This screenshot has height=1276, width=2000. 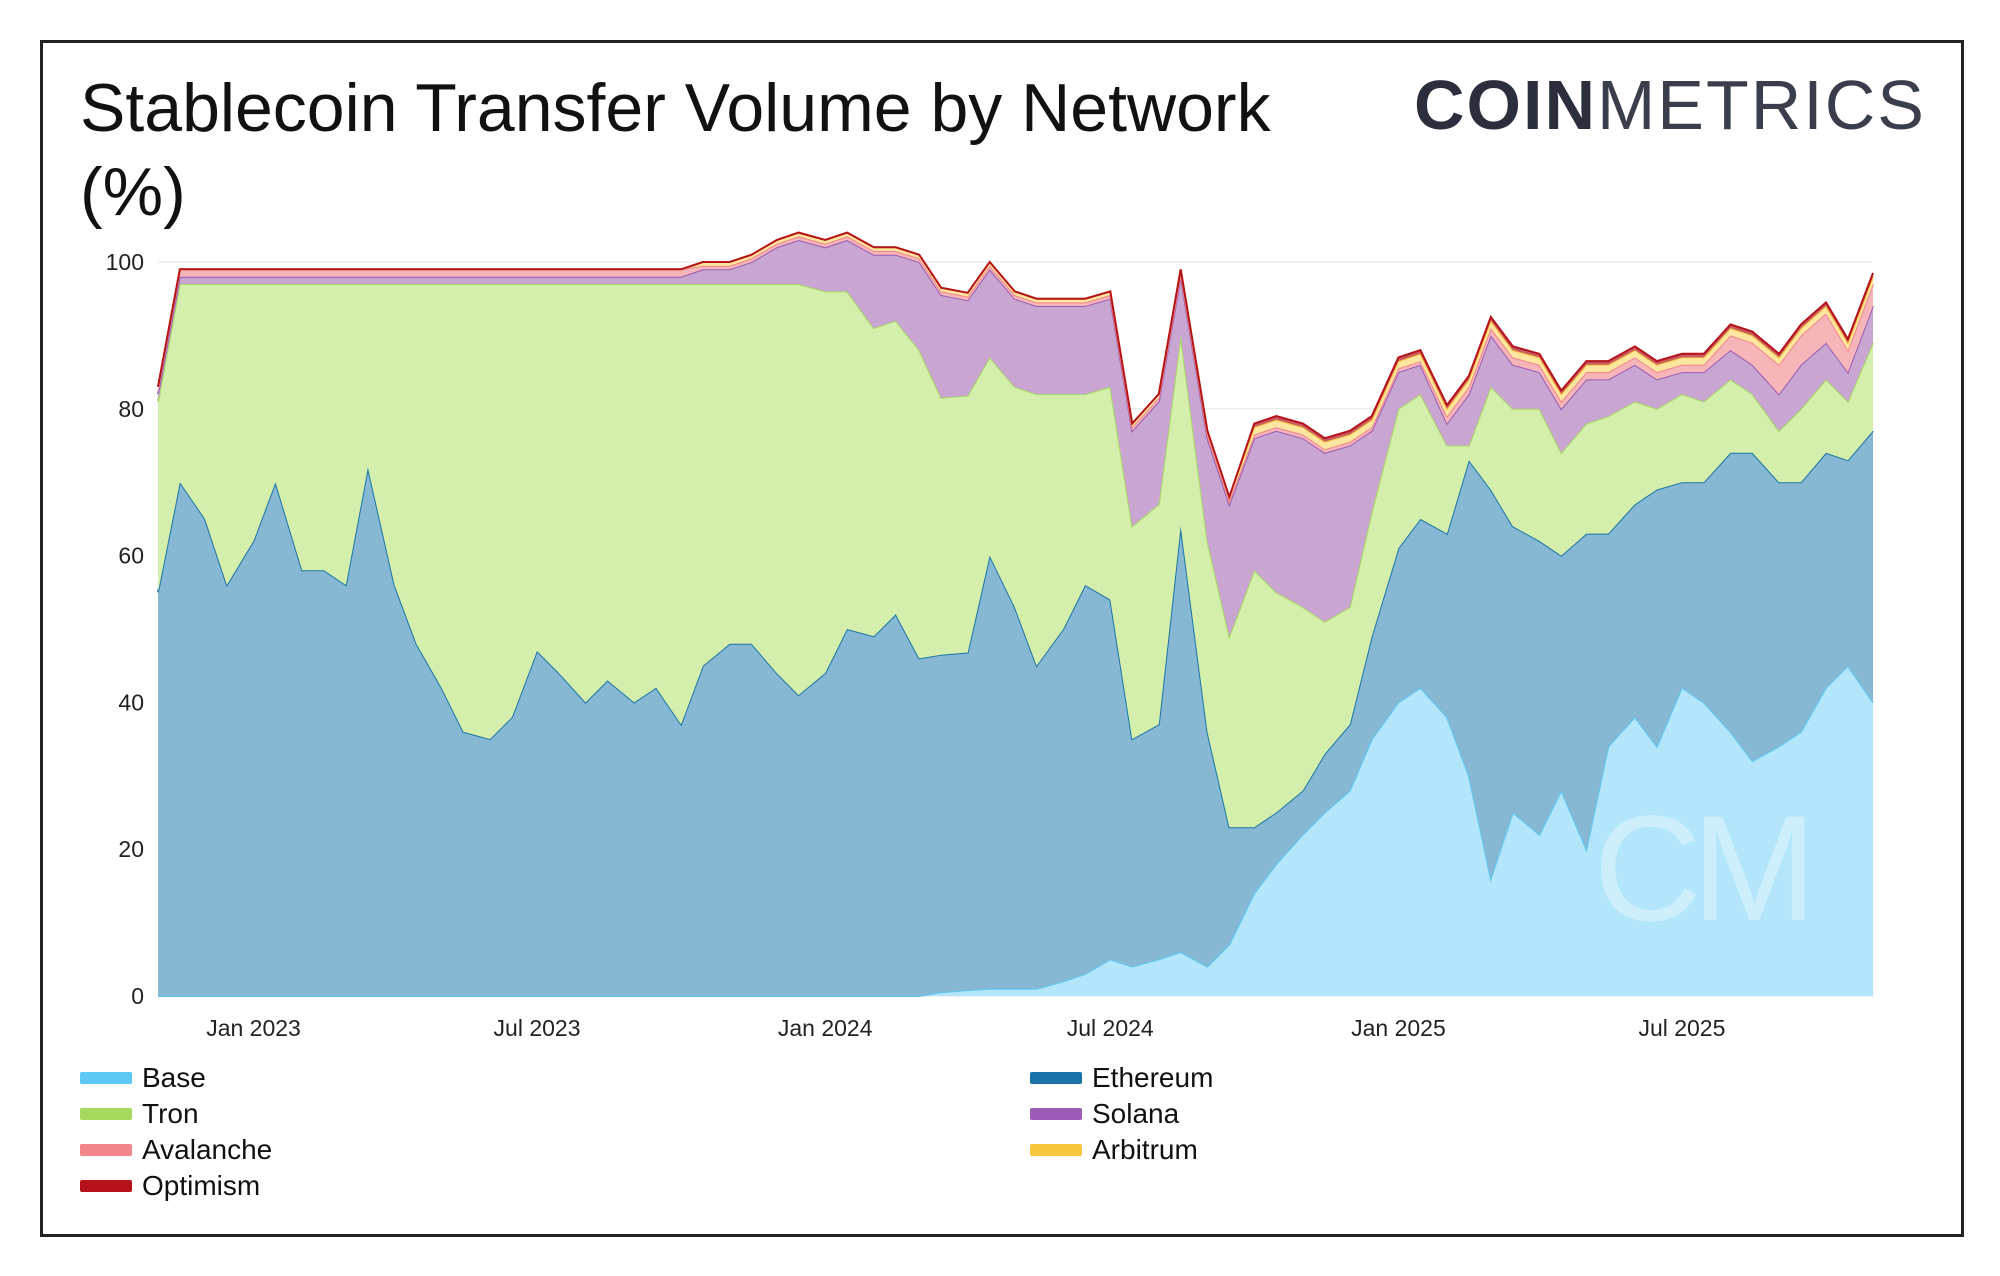 I want to click on x-tick-label: Jan 2024, so click(x=825, y=1028).